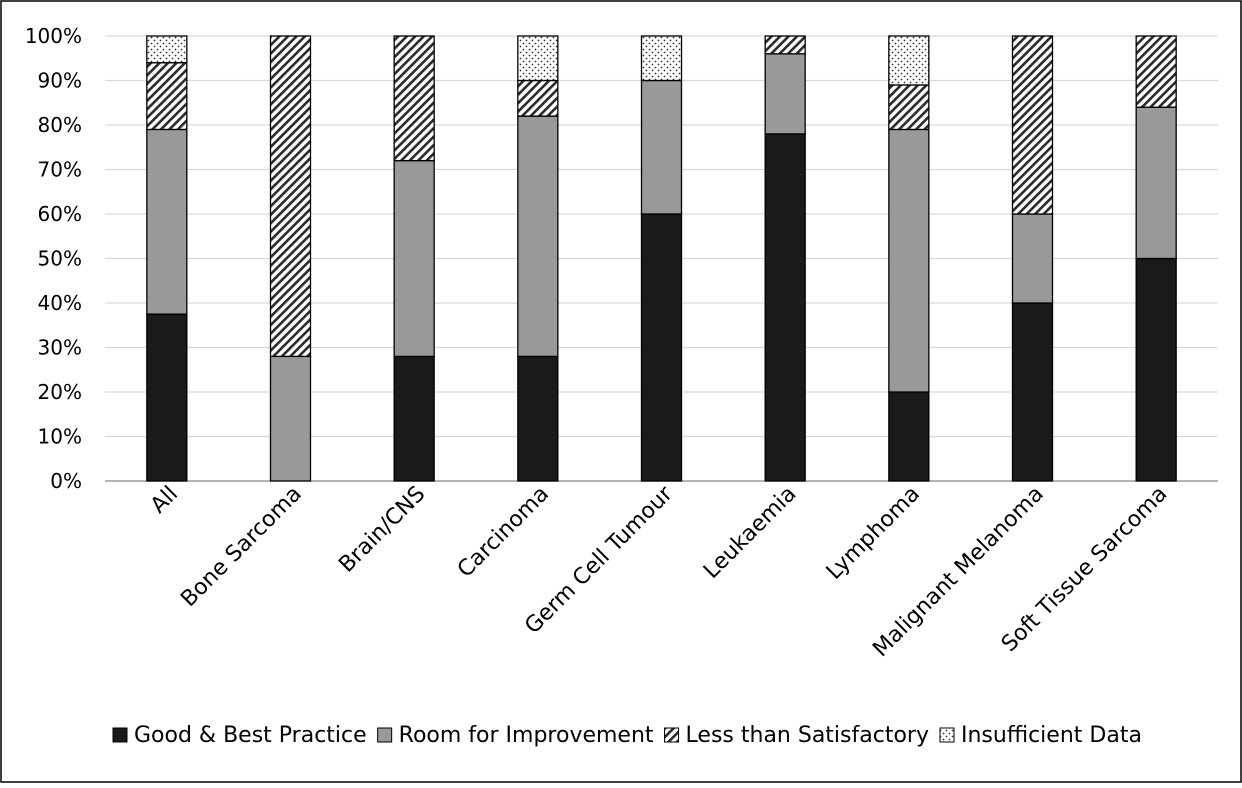  I want to click on y-tick-label: 30%, so click(60, 348).